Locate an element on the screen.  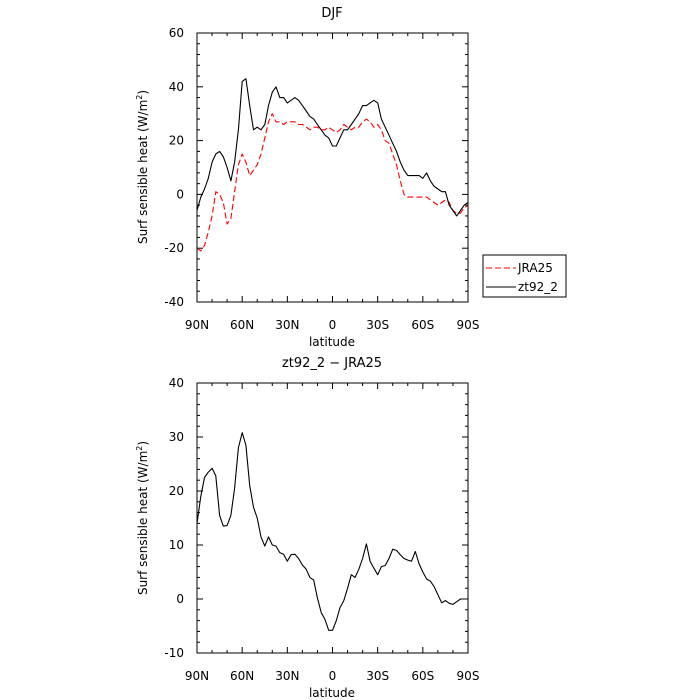
chart-title: zt92_2 − JRA25 is located at coordinates (332, 363).